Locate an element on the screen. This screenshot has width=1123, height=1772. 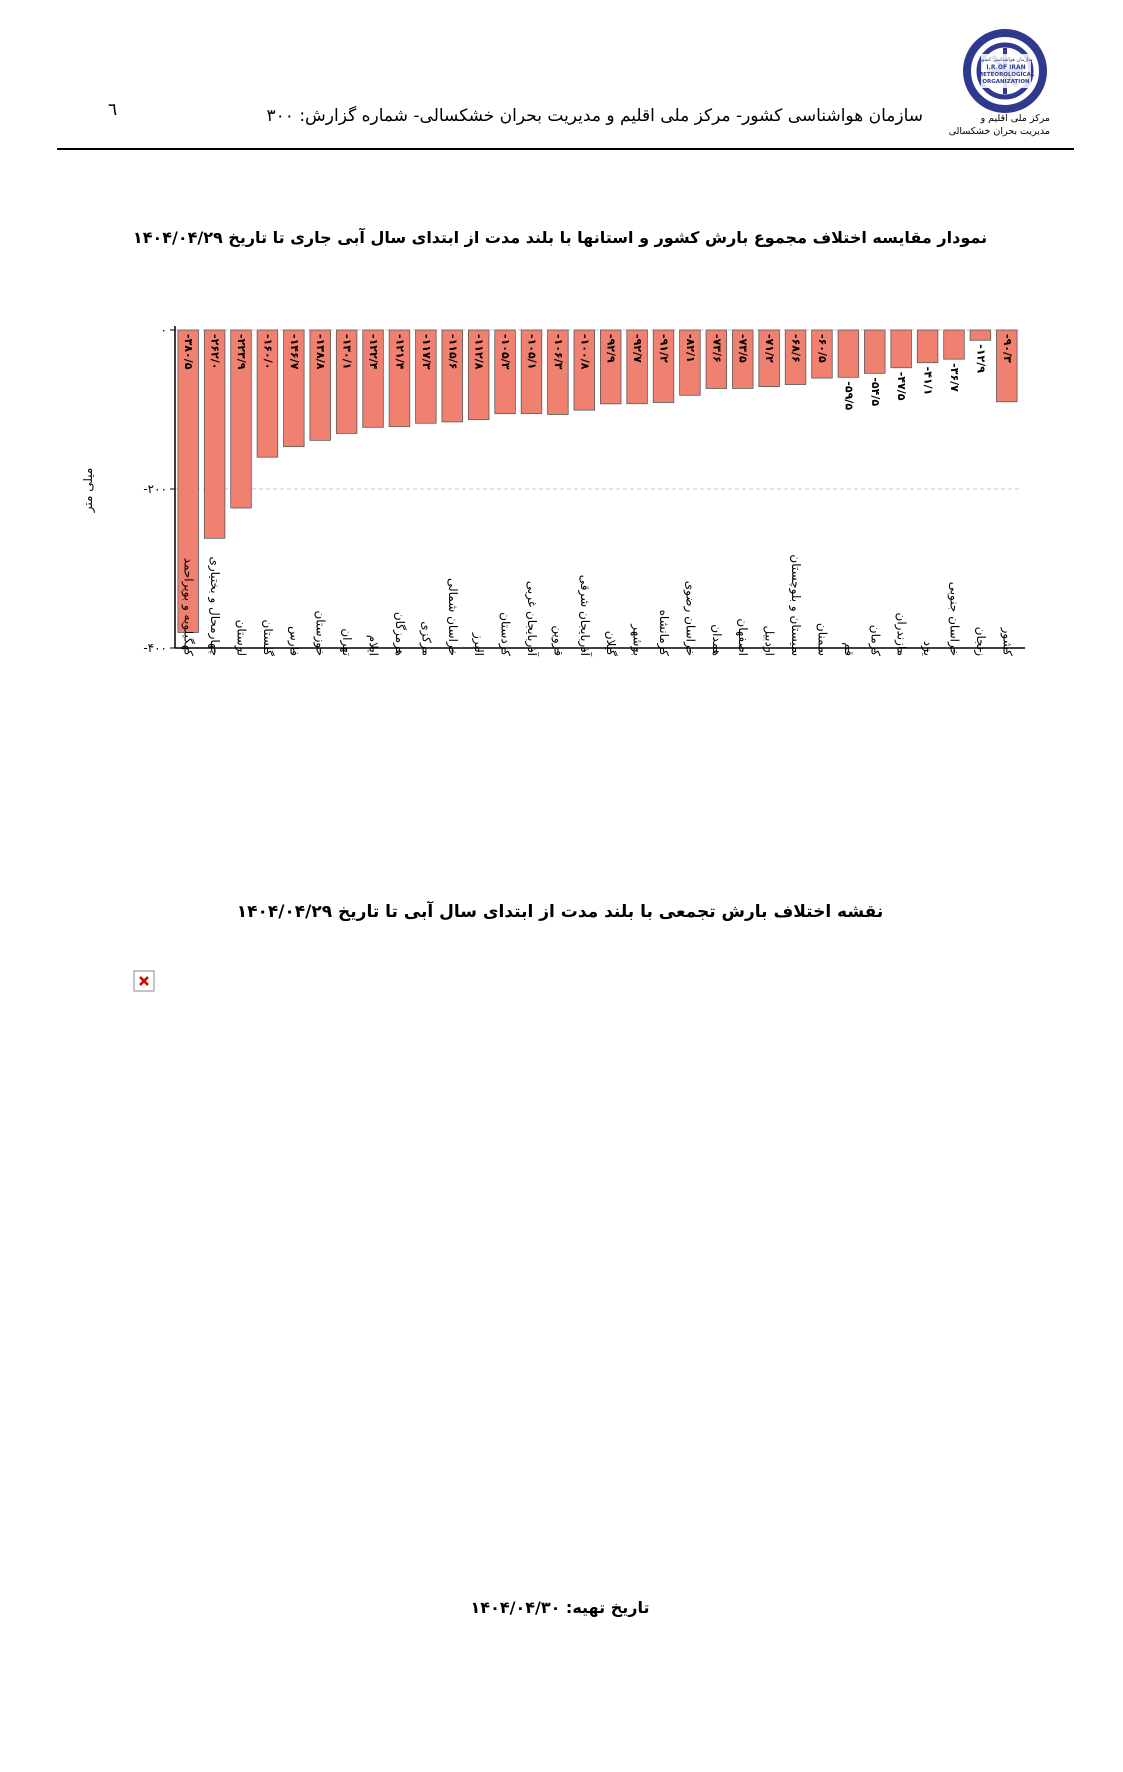
y-tick-label: -۲۰۰ is located at coordinates (155, 489).